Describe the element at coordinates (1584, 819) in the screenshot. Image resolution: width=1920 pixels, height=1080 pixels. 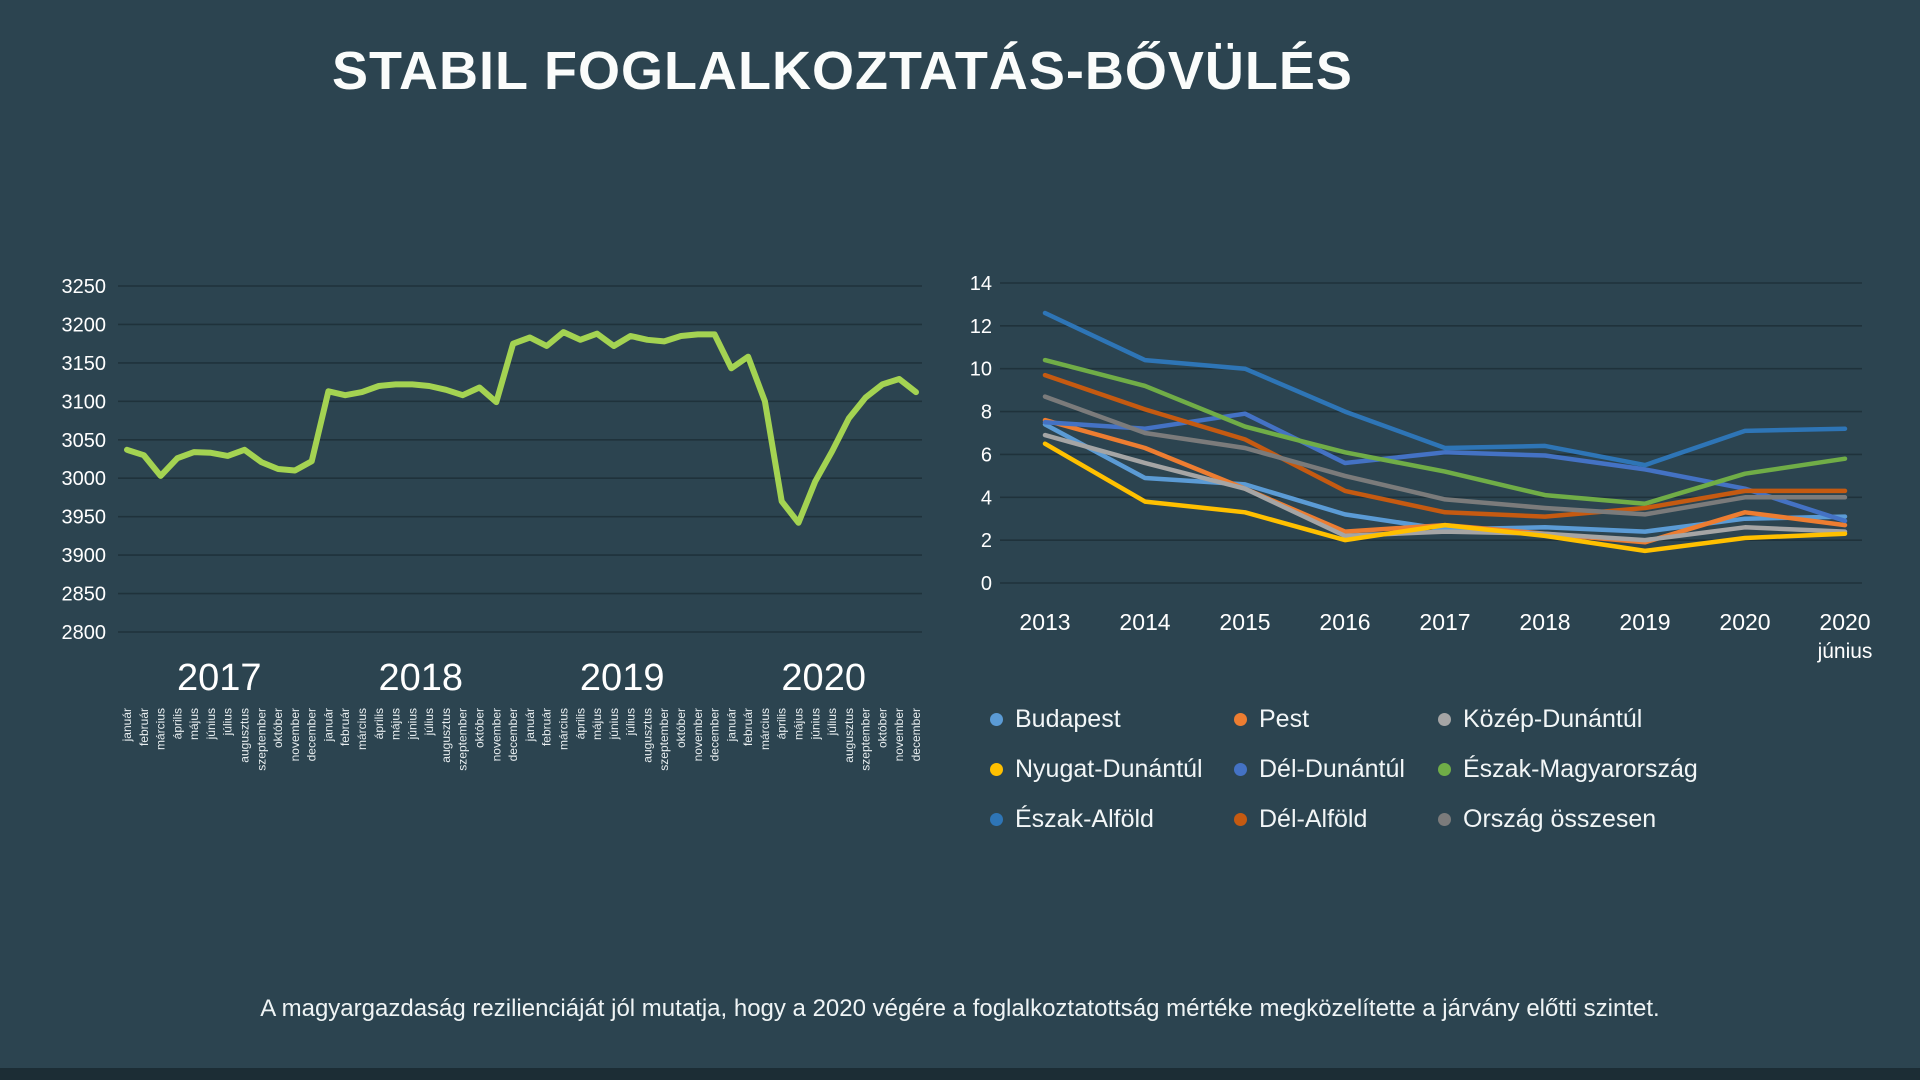
I see `legend-item: Ország összesen` at that location.